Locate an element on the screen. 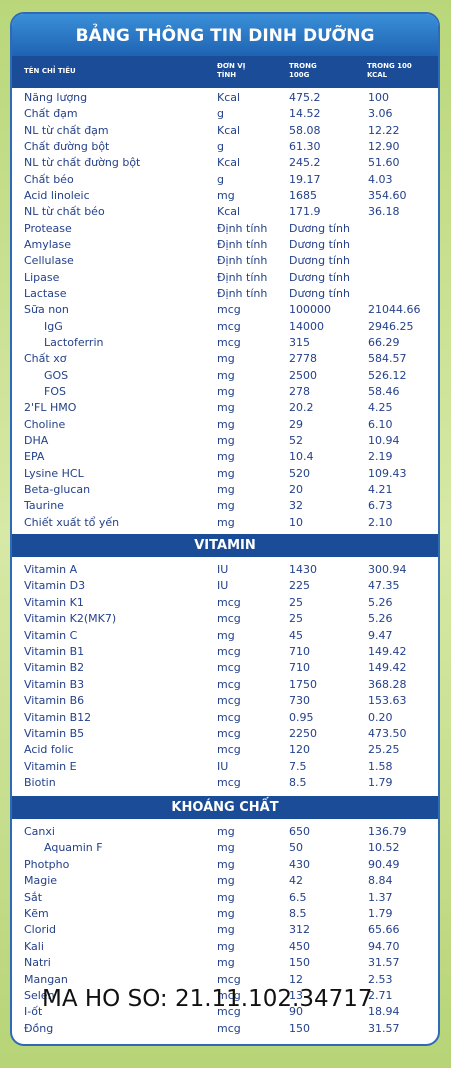 This screenshot has width=451, height=1068. cell: I-ốt is located at coordinates (33, 1012).